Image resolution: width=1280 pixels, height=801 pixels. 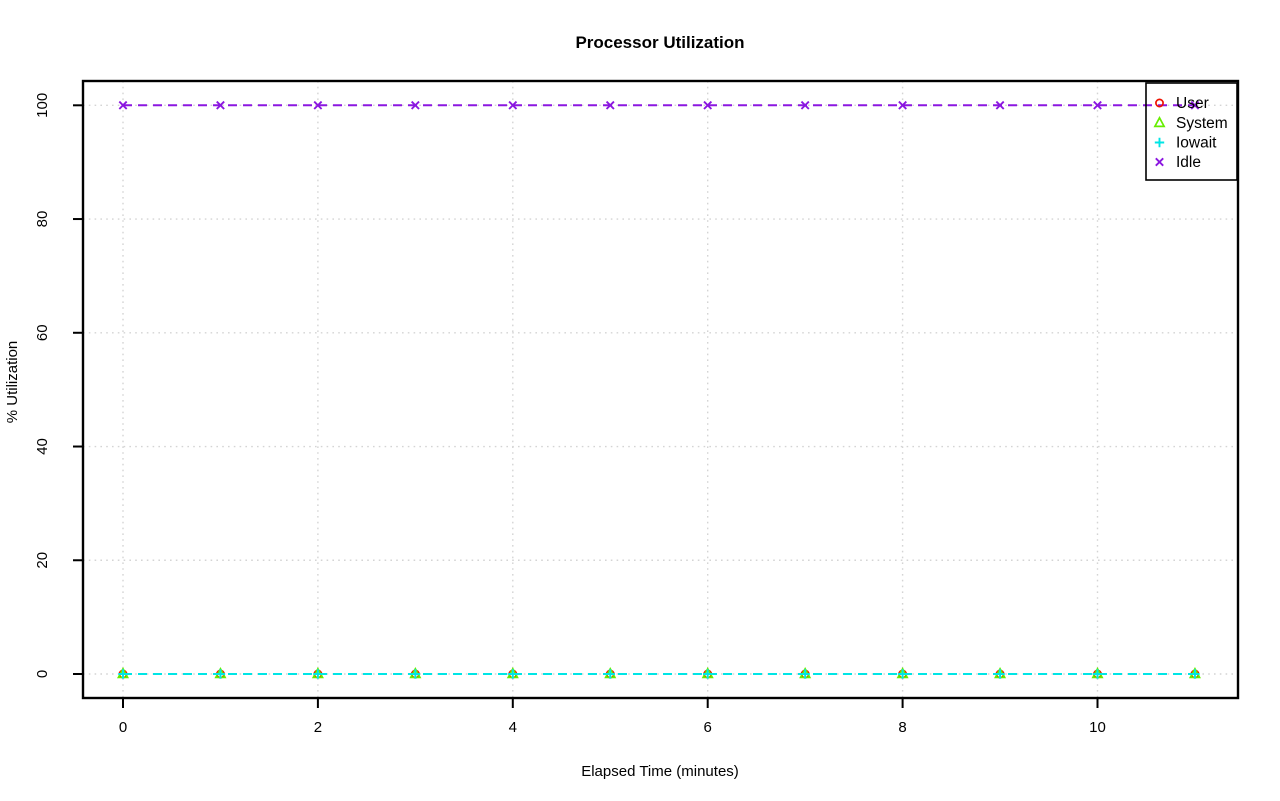 I want to click on x-axis-title: Elapsed Time (minutes), so click(x=660, y=771).